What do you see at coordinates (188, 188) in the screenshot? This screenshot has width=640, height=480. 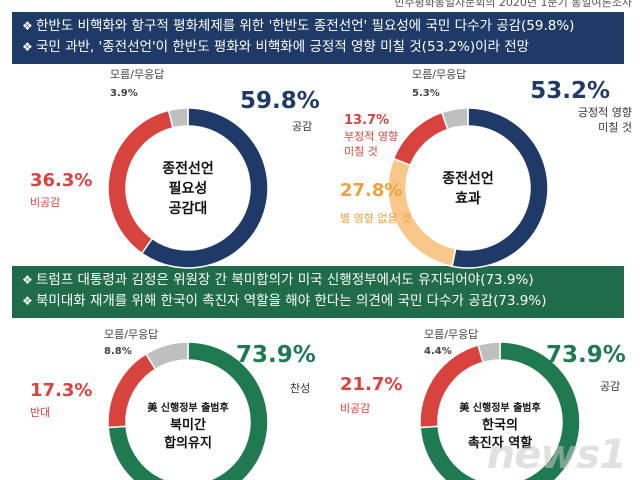 I see `donut-center-label: 필요성` at bounding box center [188, 188].